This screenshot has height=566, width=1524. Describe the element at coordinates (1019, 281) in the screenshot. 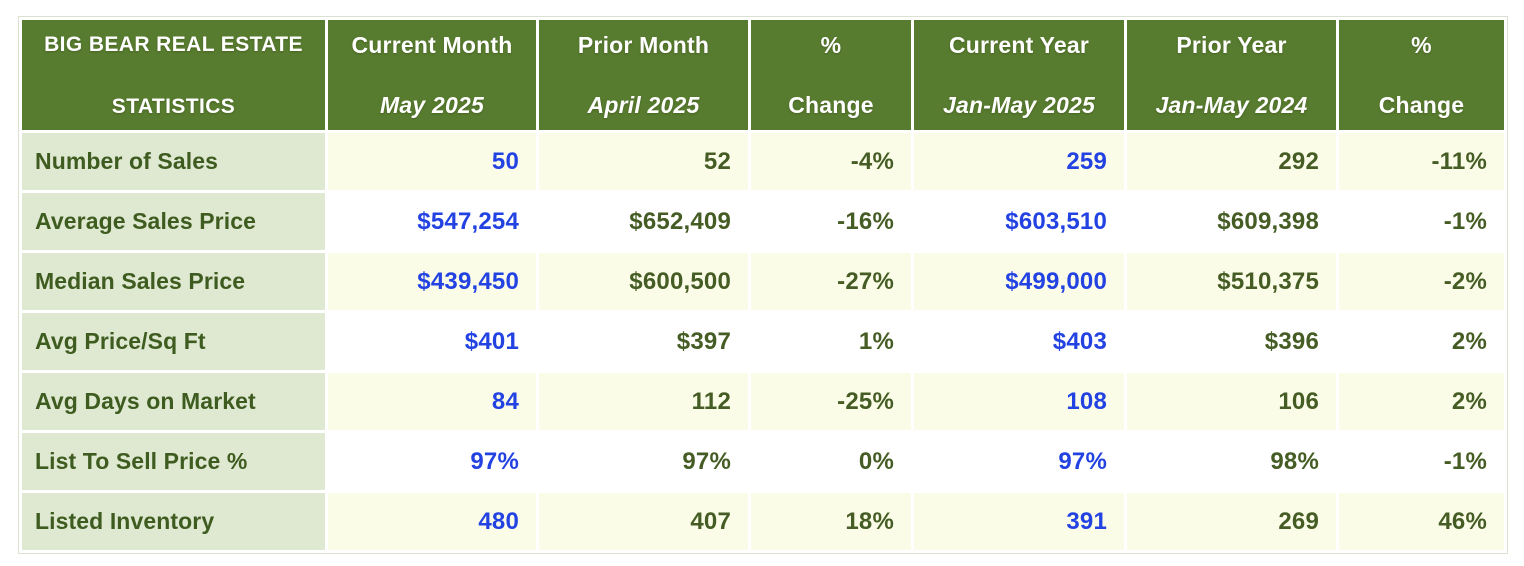

I see `value-cell-current-year: $499,000` at that location.